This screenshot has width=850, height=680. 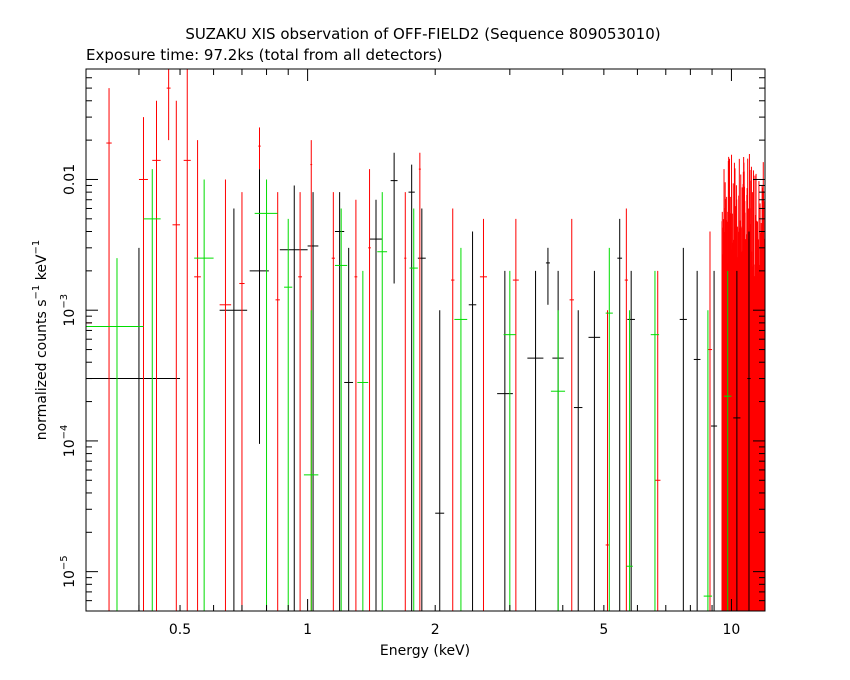 What do you see at coordinates (732, 630) in the screenshot?
I see `x-tick-label: 10` at bounding box center [732, 630].